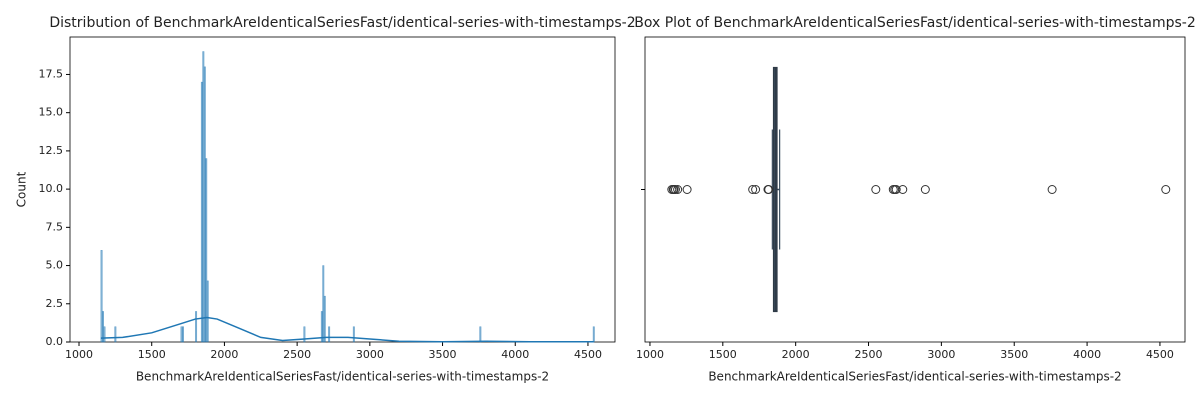  What do you see at coordinates (55, 303) in the screenshot?
I see `y-tick-label: 2.5` at bounding box center [55, 303].